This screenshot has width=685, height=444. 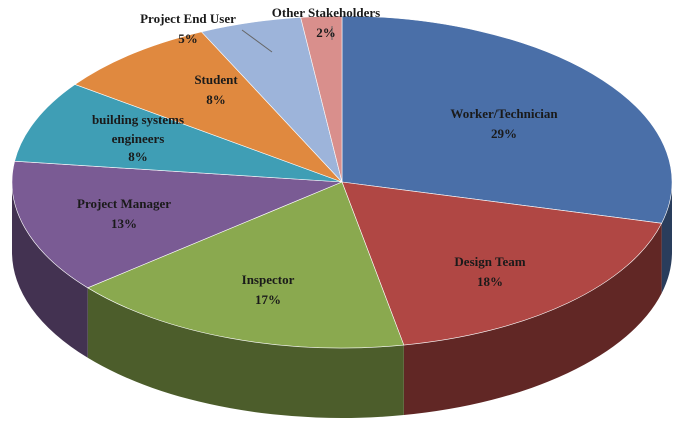 I want to click on slice-project-manager, so click(x=177, y=224).